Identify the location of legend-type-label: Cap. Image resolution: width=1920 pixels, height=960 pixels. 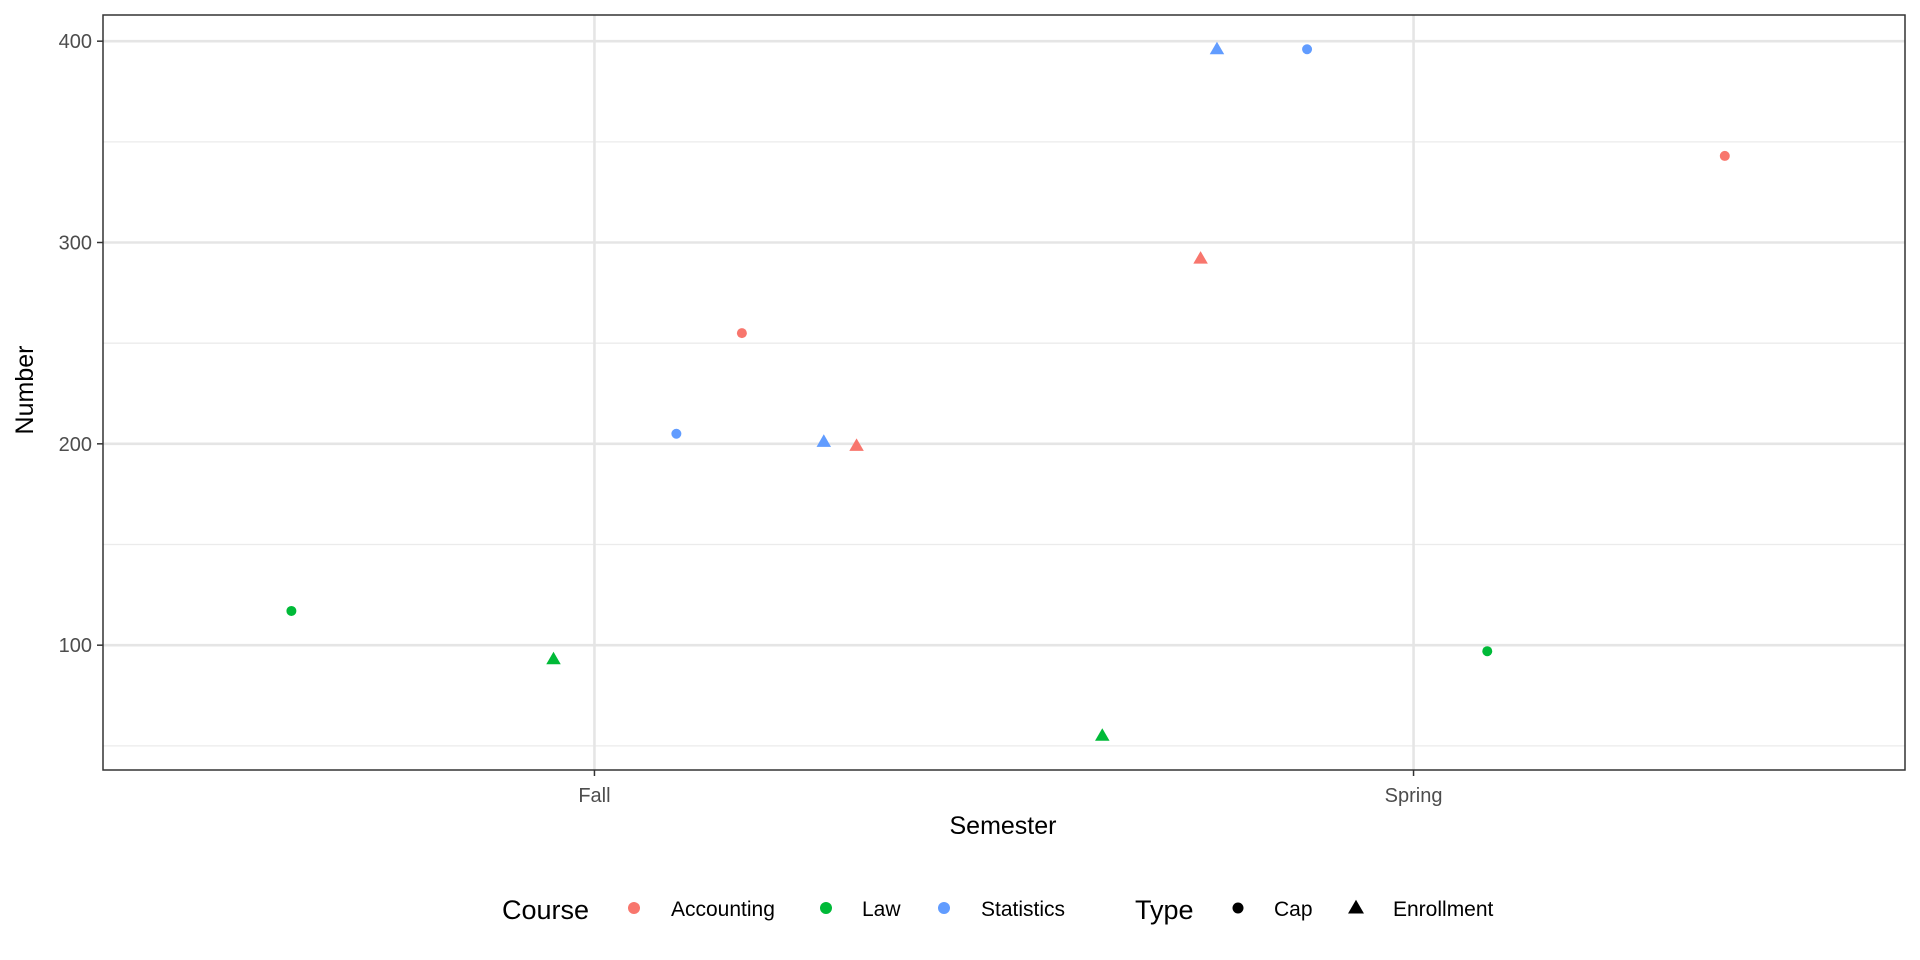
(1293, 909).